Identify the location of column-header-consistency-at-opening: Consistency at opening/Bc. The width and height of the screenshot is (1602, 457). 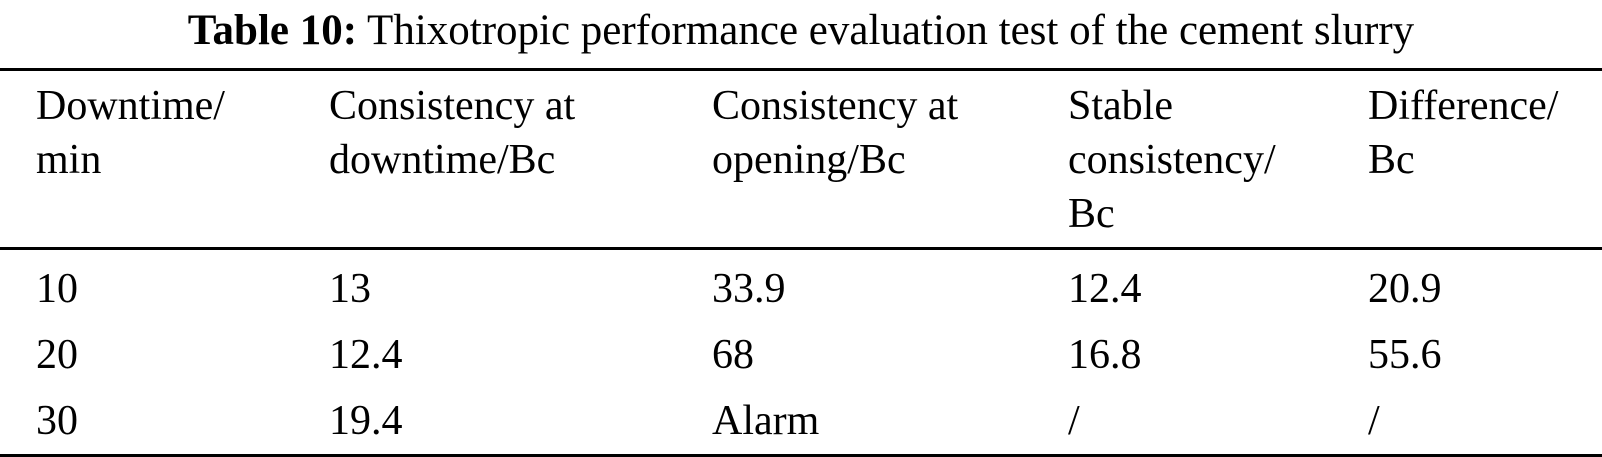
(890, 159).